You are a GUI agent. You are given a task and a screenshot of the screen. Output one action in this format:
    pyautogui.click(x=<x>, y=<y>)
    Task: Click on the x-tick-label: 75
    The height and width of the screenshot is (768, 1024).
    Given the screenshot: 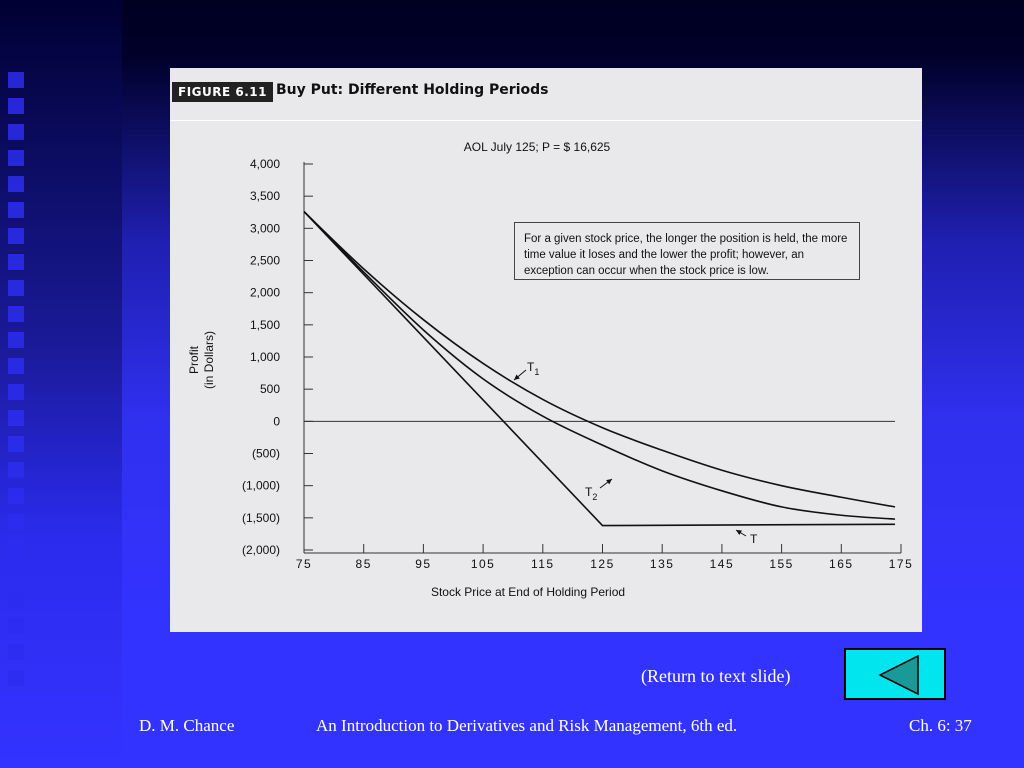 What is the action you would take?
    pyautogui.click(x=304, y=564)
    